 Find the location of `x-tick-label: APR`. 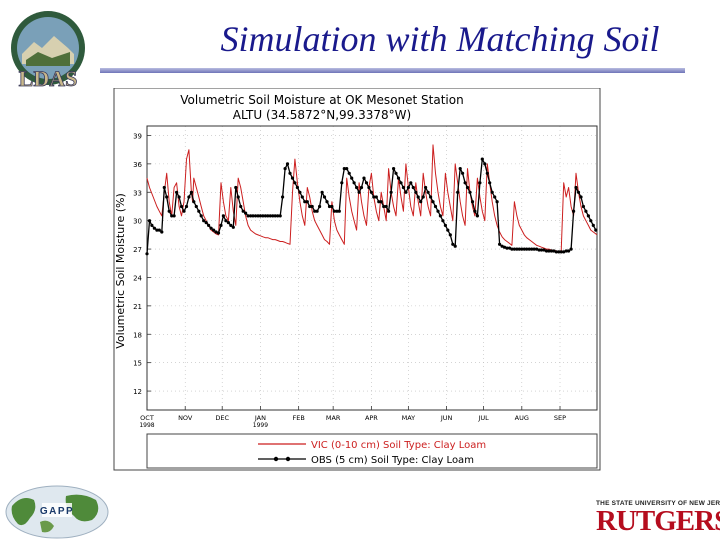

x-tick-label: APR is located at coordinates (371, 418).